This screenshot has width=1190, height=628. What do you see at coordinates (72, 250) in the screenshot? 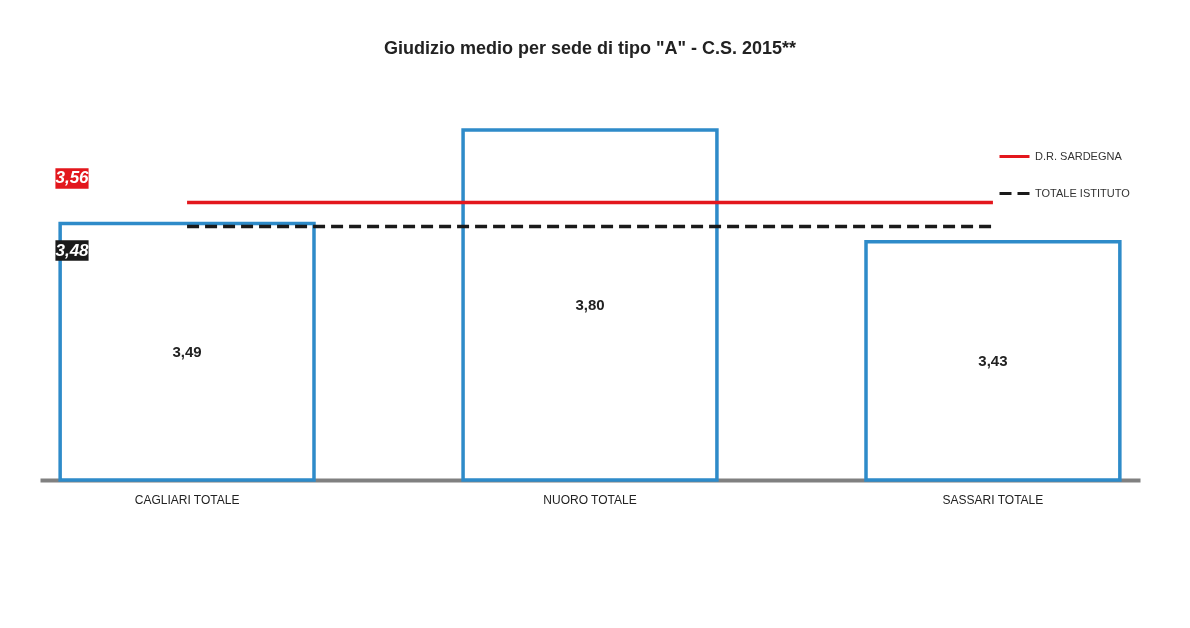
I see `text: 3,48` at bounding box center [72, 250].